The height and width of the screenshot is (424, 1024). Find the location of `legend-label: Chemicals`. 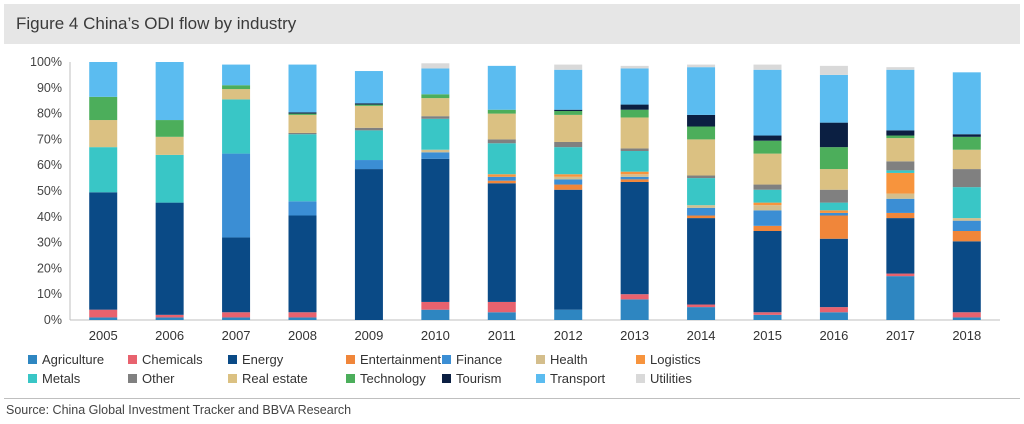

legend-label: Chemicals is located at coordinates (172, 359).